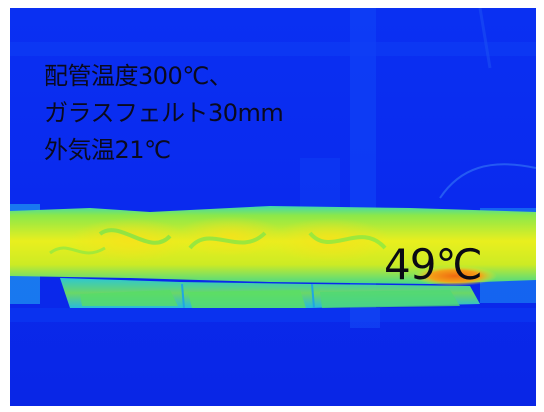  Describe the element at coordinates (365, 318) in the screenshot. I see `support-bracket` at that location.